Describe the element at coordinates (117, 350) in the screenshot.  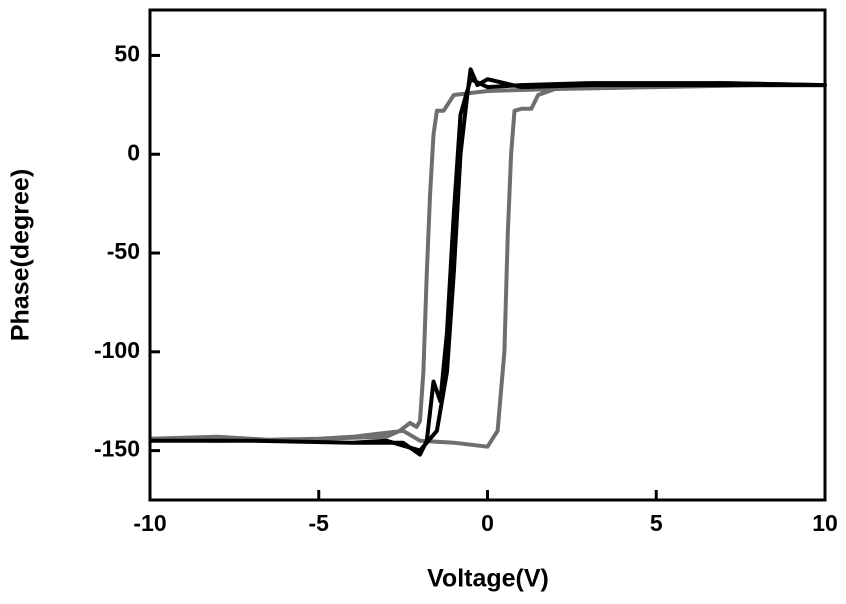
I see `y-tick-label: -100` at that location.